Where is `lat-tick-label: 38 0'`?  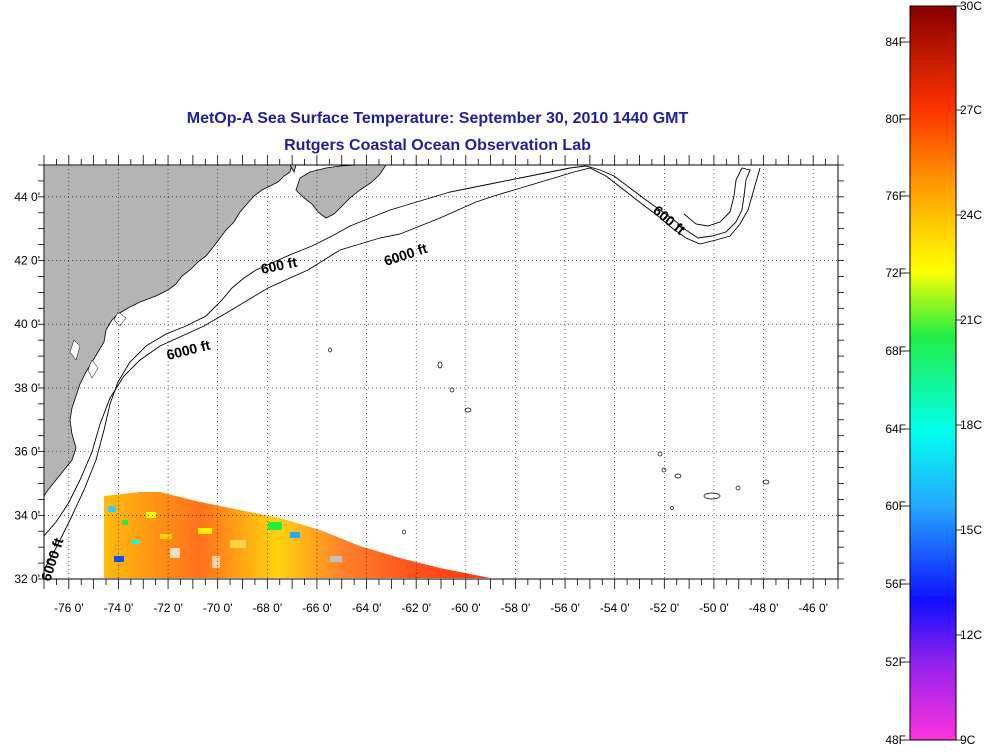 lat-tick-label: 38 0' is located at coordinates (27, 388).